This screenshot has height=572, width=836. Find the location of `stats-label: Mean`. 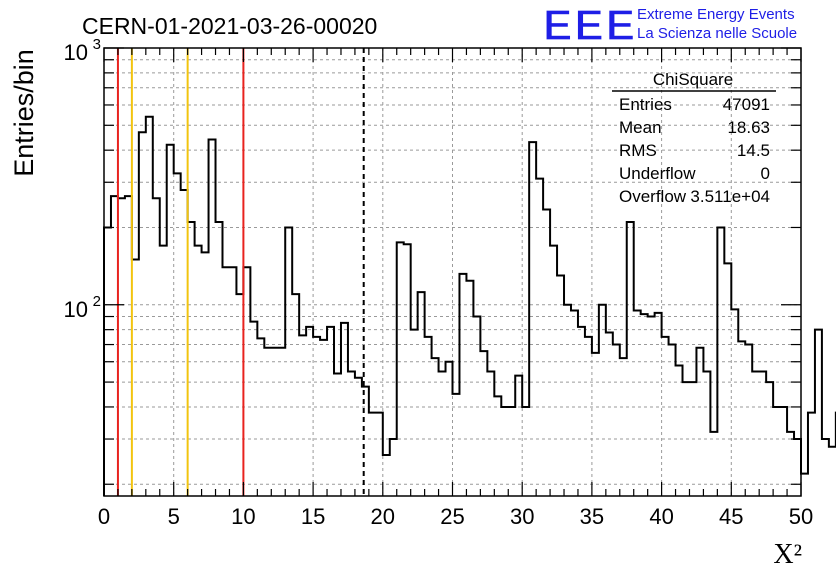

stats-label: Mean is located at coordinates (640, 127).